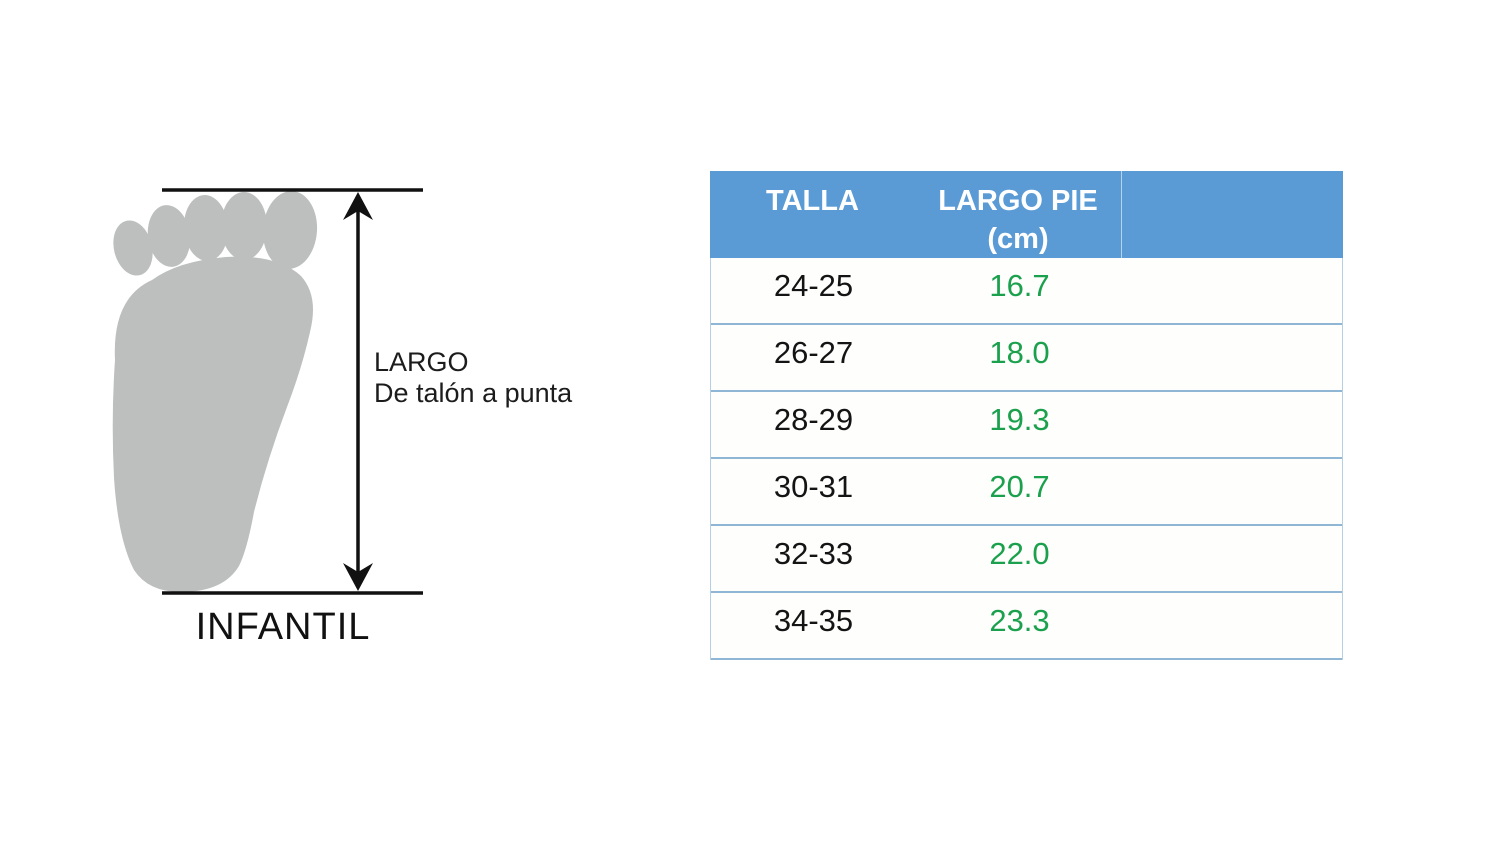 The image size is (1500, 844). What do you see at coordinates (421, 362) in the screenshot?
I see `measure-label-line1: LARGO` at bounding box center [421, 362].